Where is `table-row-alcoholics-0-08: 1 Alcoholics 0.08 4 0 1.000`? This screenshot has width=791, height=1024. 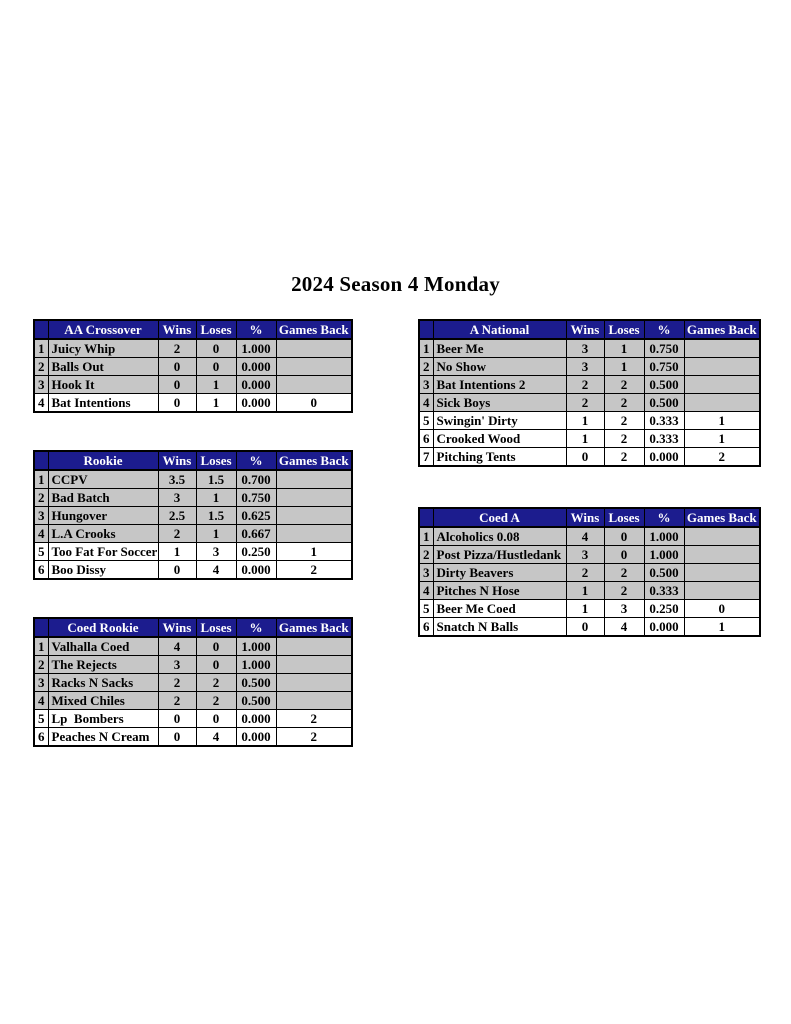
table-row-alcoholics-0-08: 1 Alcoholics 0.08 4 0 1.000 is located at coordinates (589, 536).